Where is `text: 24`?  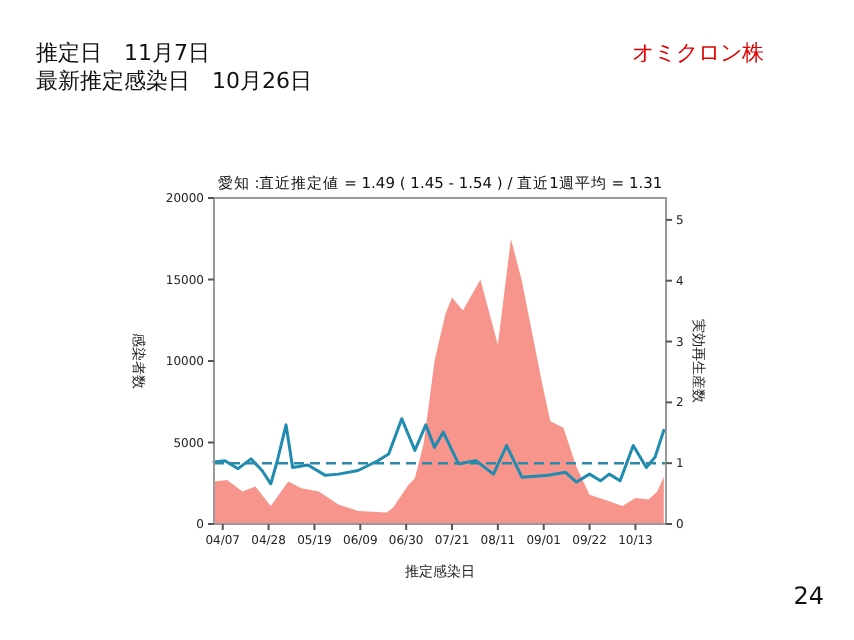 text: 24 is located at coordinates (808, 596).